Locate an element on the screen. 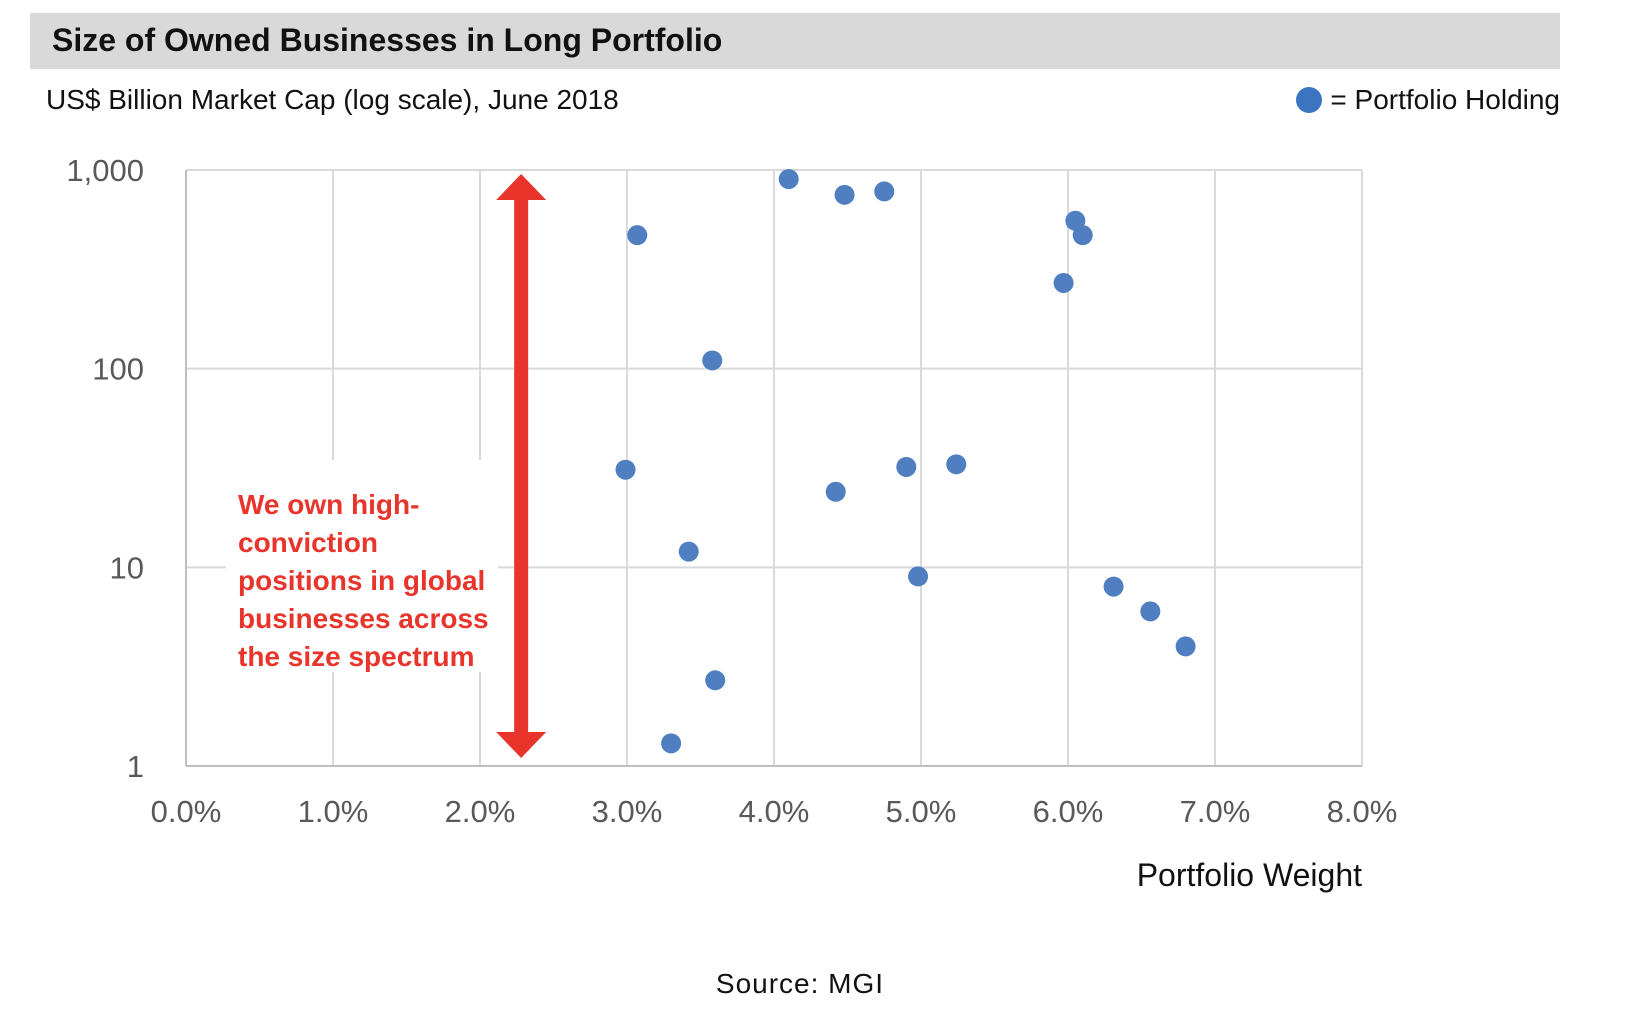  y-tick-label: 100 is located at coordinates (118, 369).